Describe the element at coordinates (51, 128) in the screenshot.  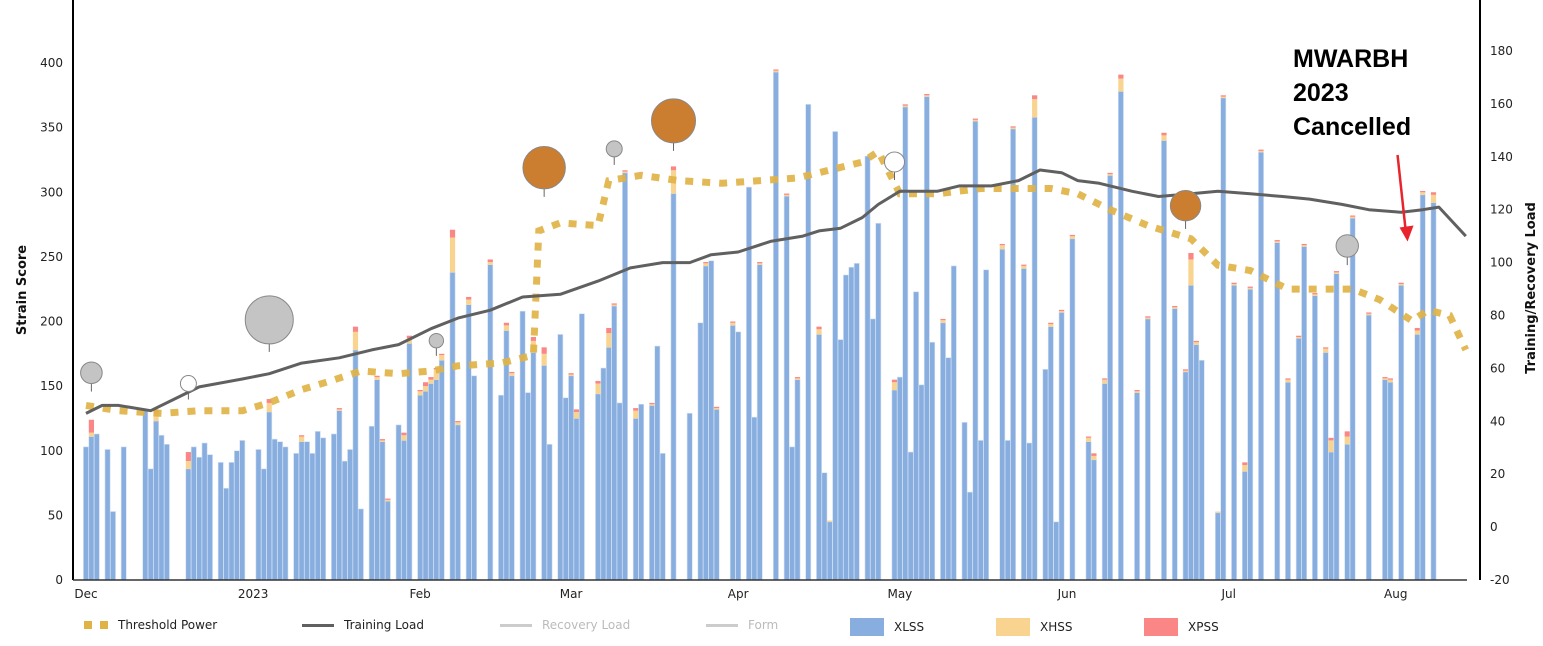
I see `left-tick-label: 350` at that location.